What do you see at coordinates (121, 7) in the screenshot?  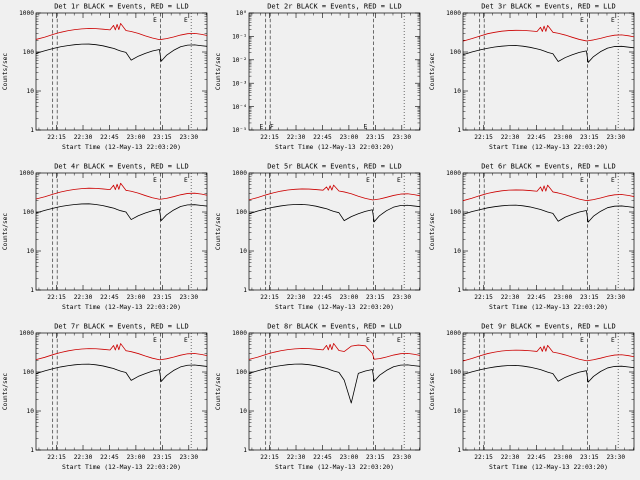 I see `chart-title: Det 1r BLACK = Events, RED = LLD` at bounding box center [121, 7].